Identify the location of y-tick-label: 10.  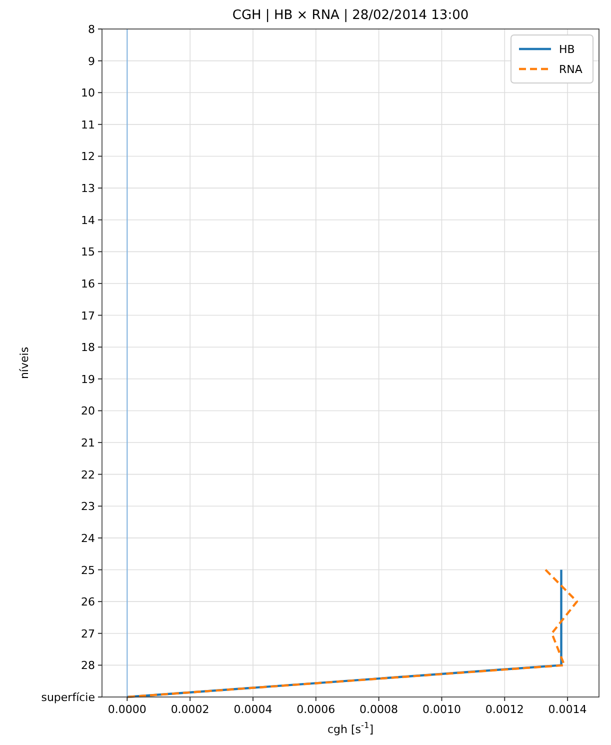
(88, 93).